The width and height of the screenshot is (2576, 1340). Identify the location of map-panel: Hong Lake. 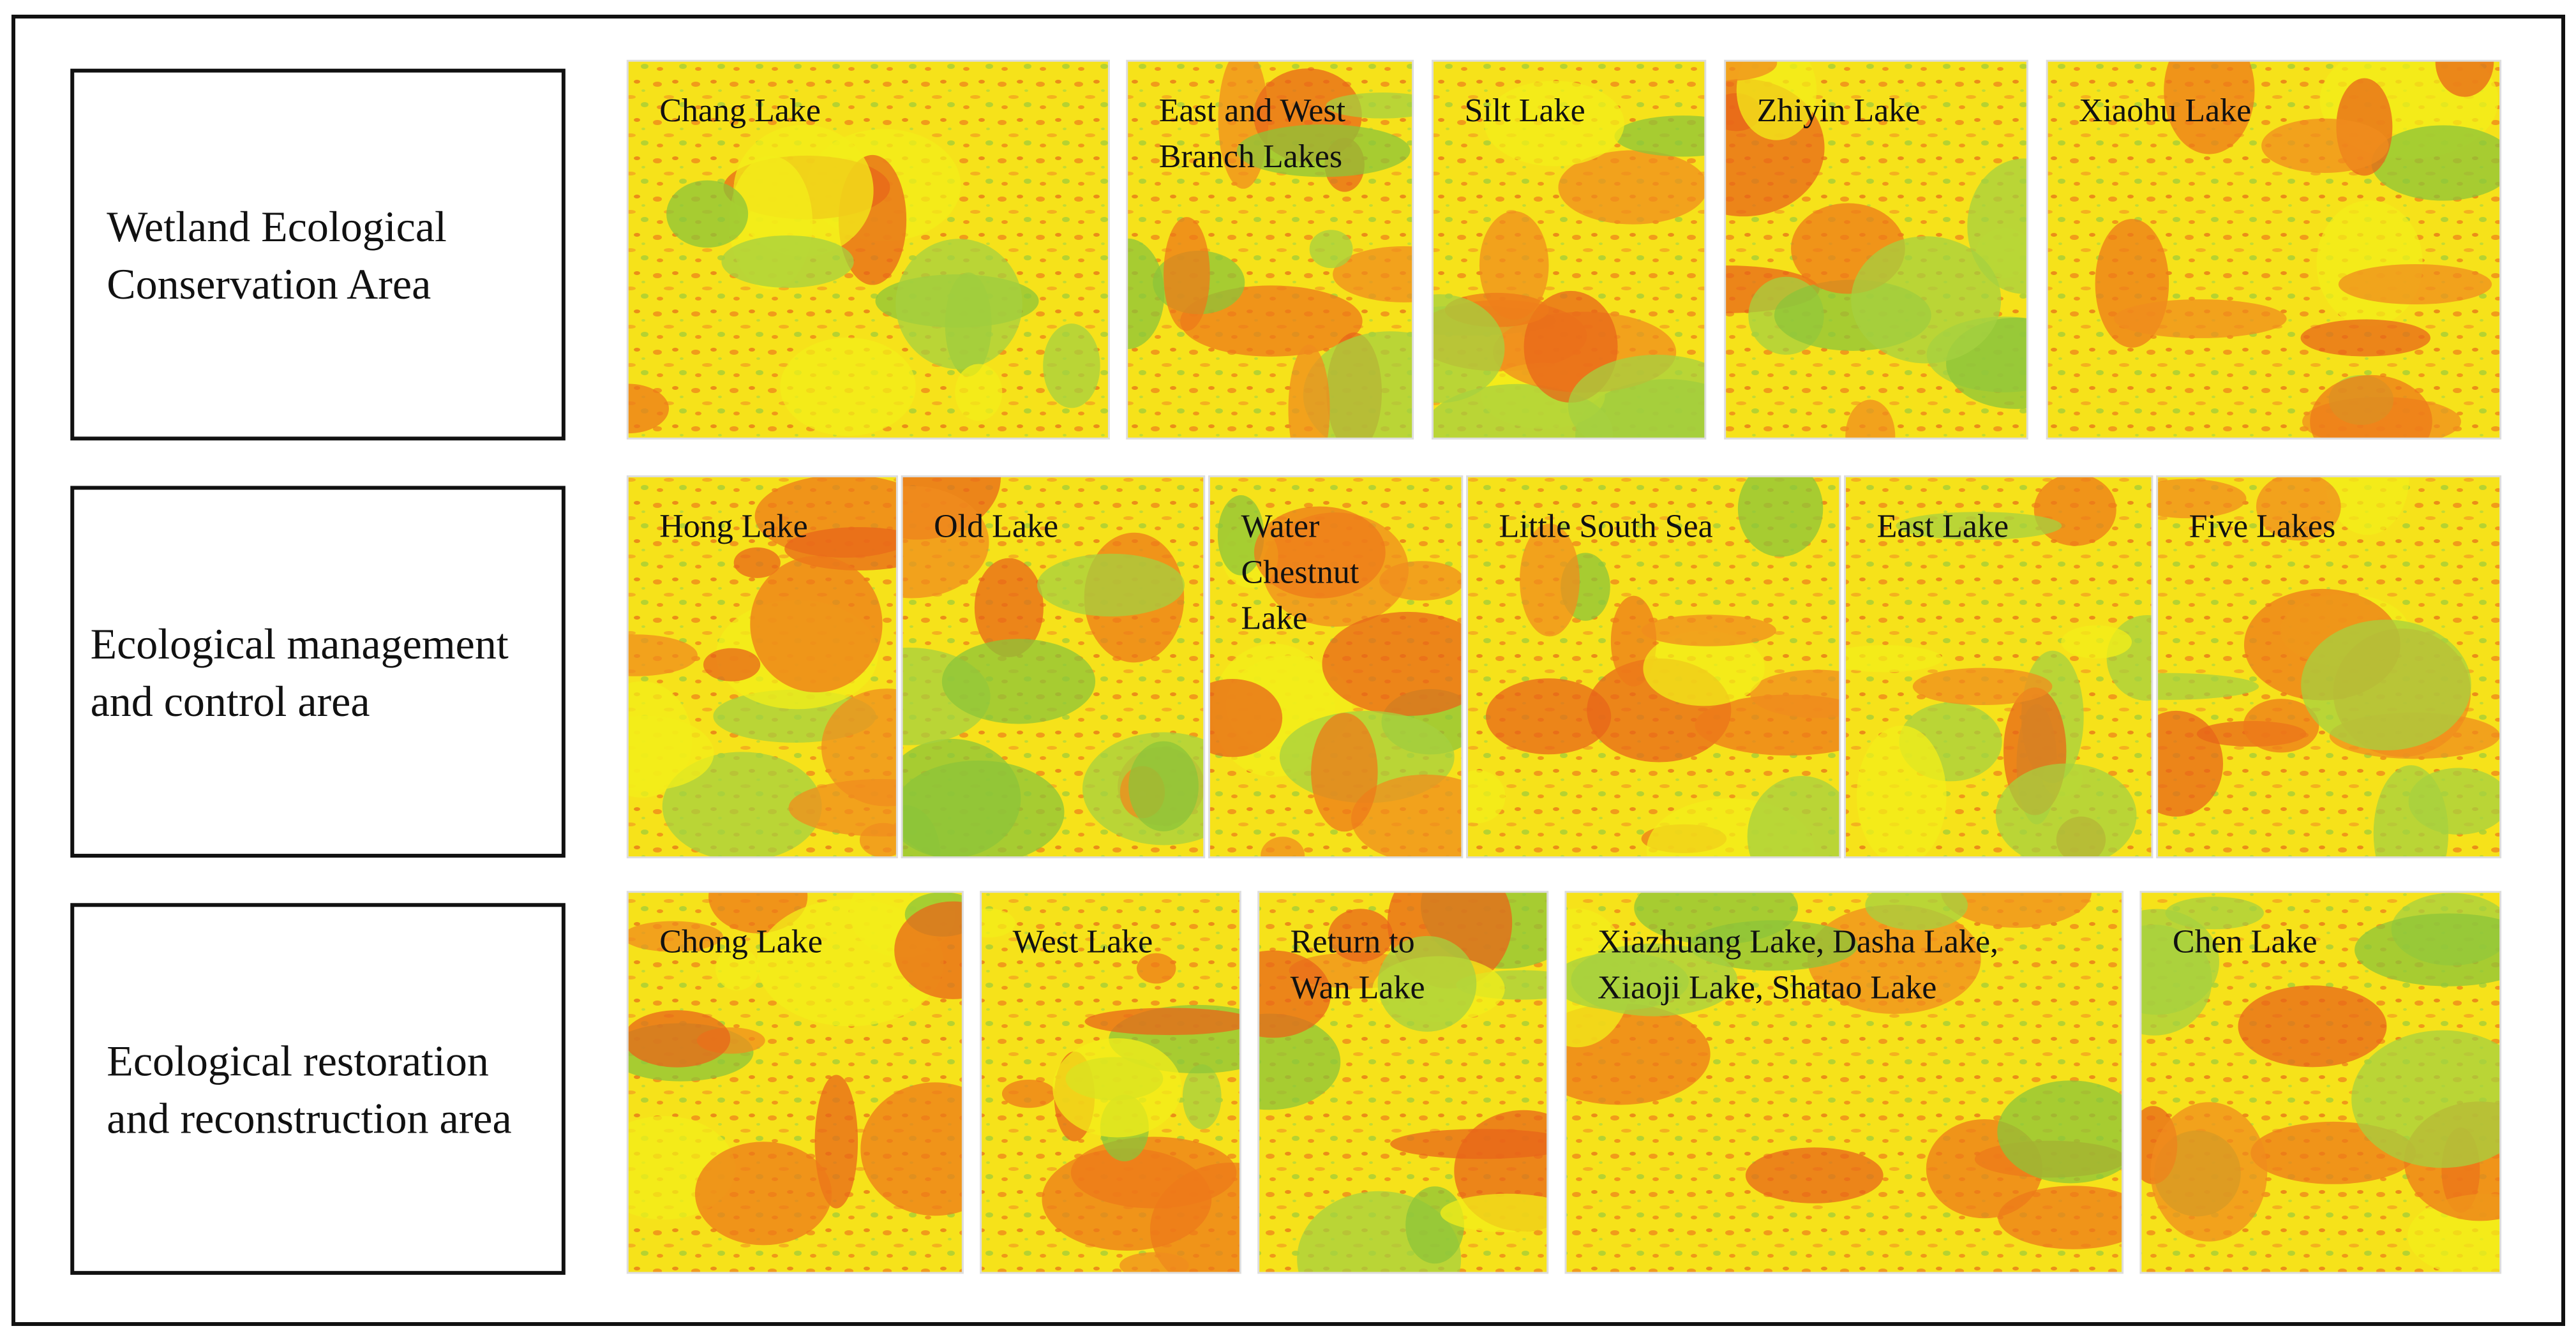
(762, 667).